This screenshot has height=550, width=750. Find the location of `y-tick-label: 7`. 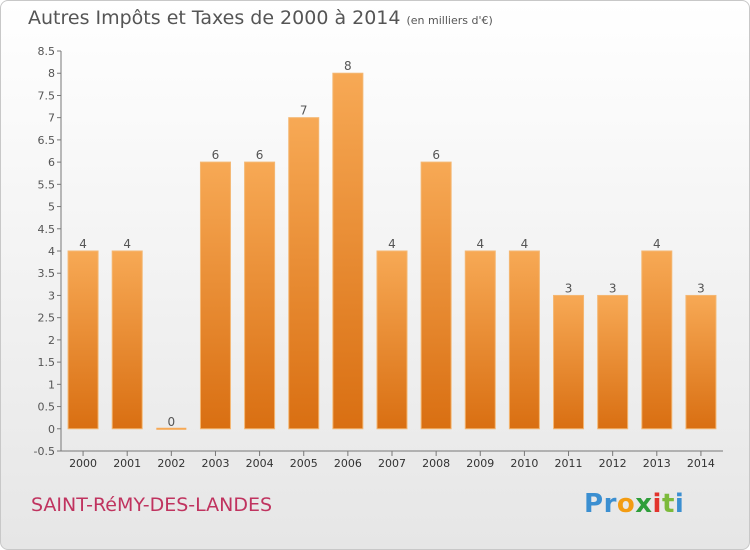

y-tick-label: 7 is located at coordinates (51, 118).